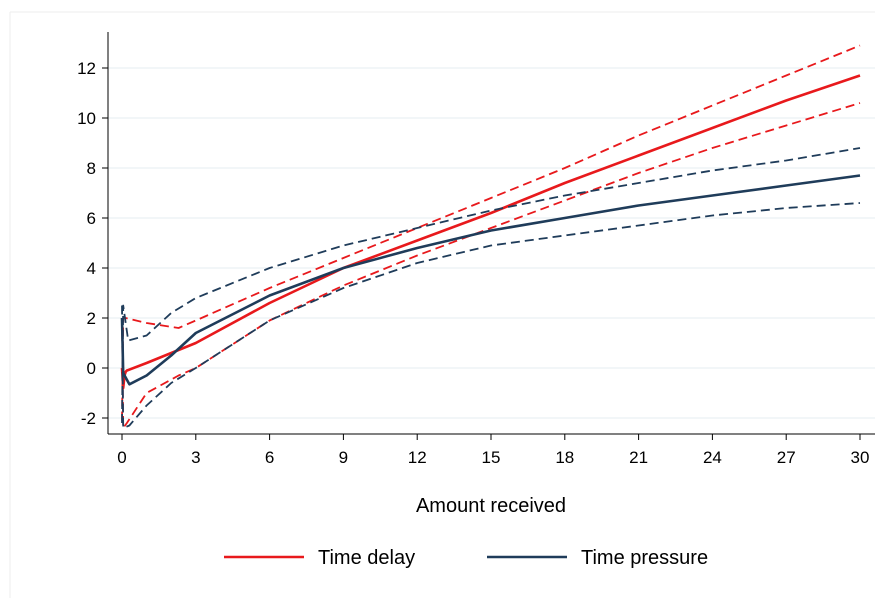 The height and width of the screenshot is (615, 885). I want to click on legend-label-time-pressure: Time pressure, so click(644, 558).